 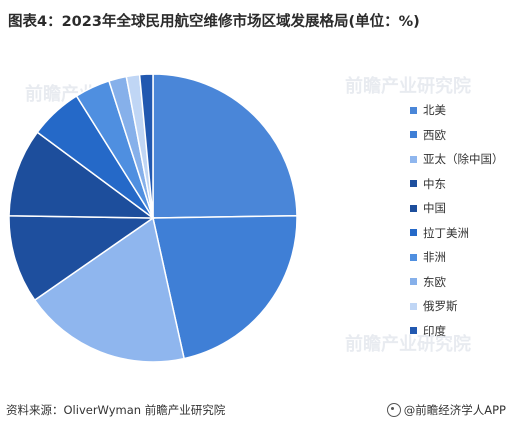 I want to click on legend-item: 亚太（除中国）, so click(x=457, y=159).